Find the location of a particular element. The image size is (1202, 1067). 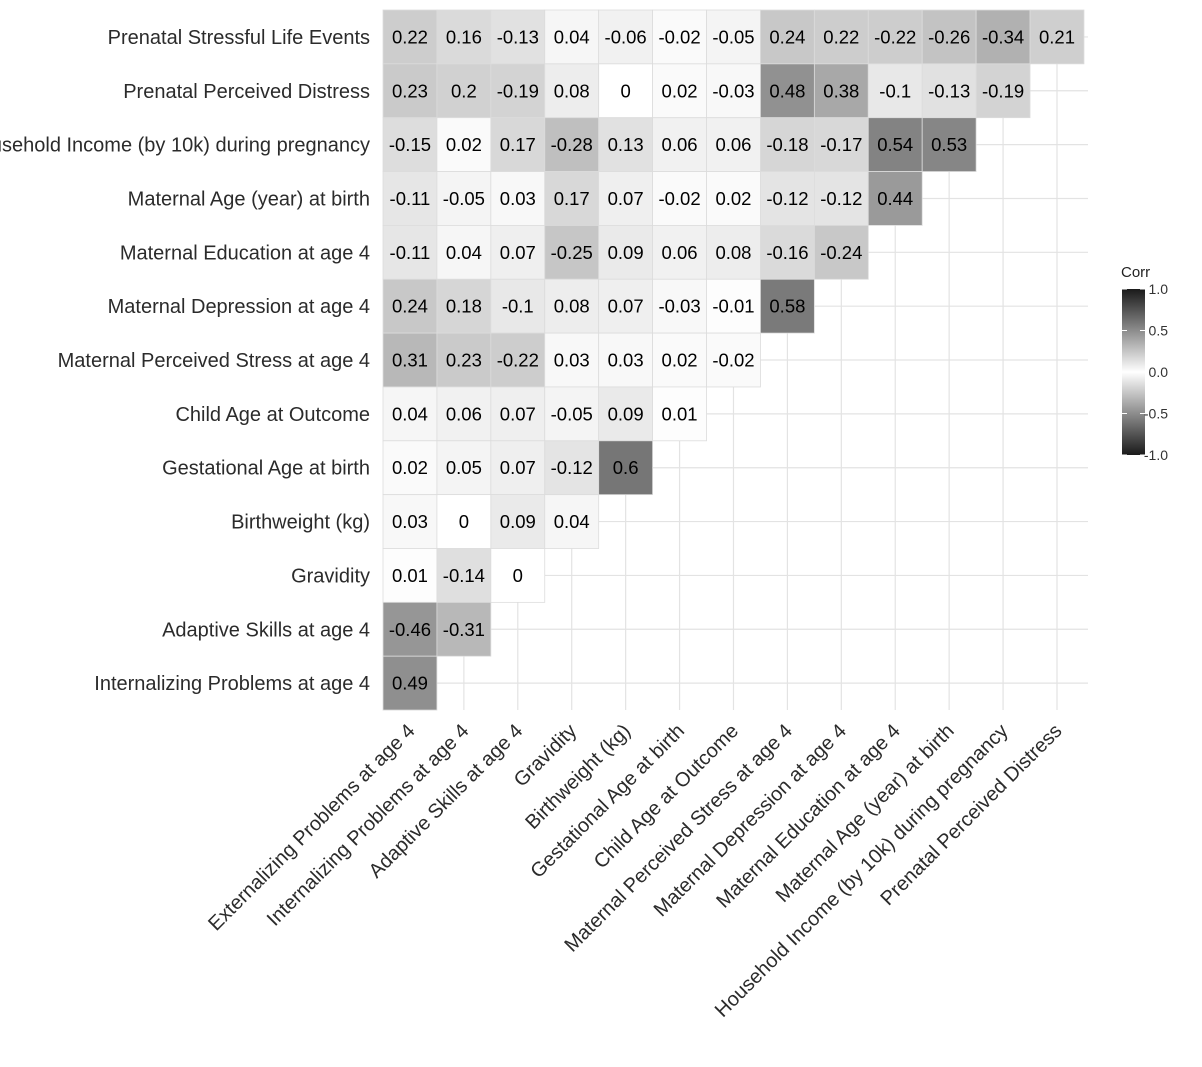

cell-value-label: 0.2 is located at coordinates (464, 90).